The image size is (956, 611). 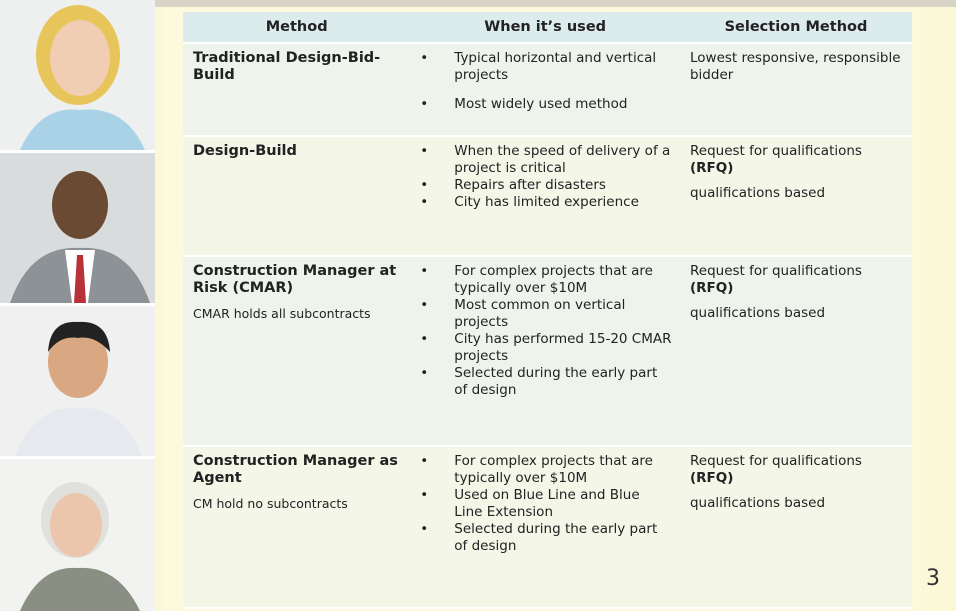 What do you see at coordinates (297, 90) in the screenshot?
I see `method-cell: Traditional Design-Bid-Build` at bounding box center [297, 90].